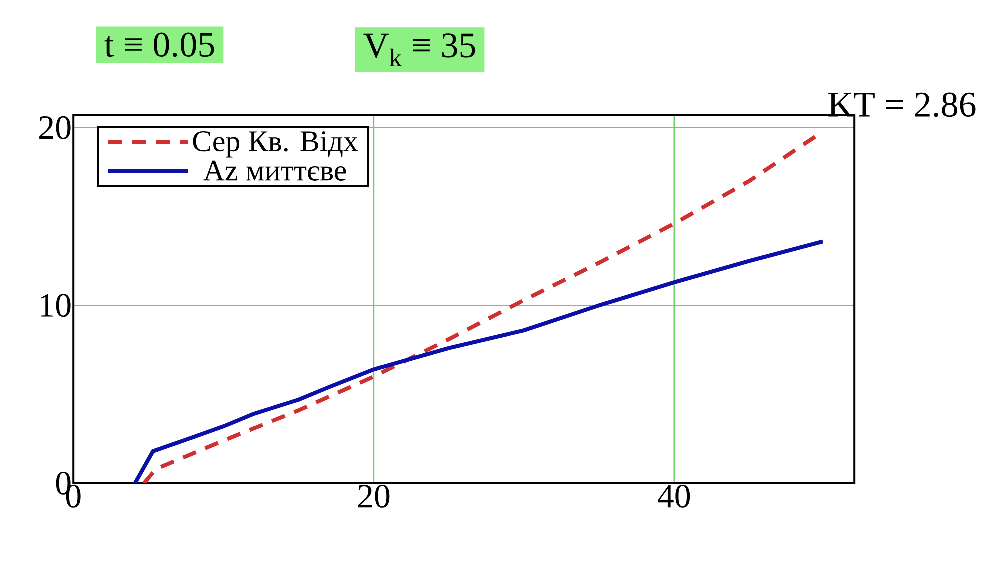 This screenshot has height=567, width=990. What do you see at coordinates (275, 144) in the screenshot?
I see `legend-label: Сер Кв. Відх` at bounding box center [275, 144].